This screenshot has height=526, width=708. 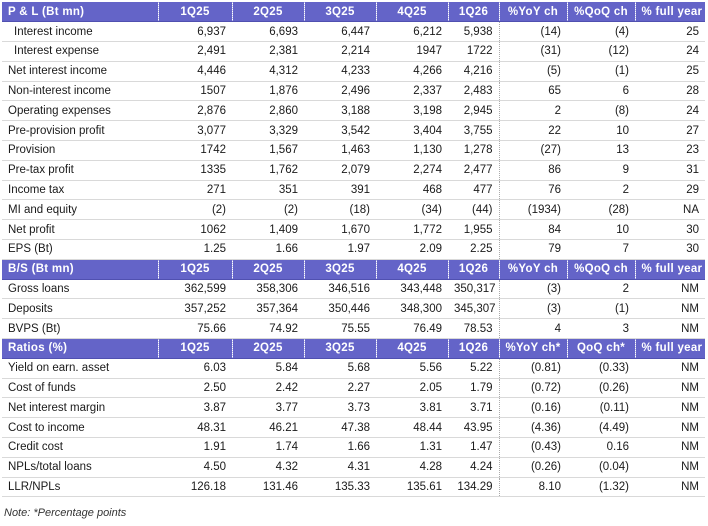 I want to click on cell-value: 1742, so click(x=195, y=150).